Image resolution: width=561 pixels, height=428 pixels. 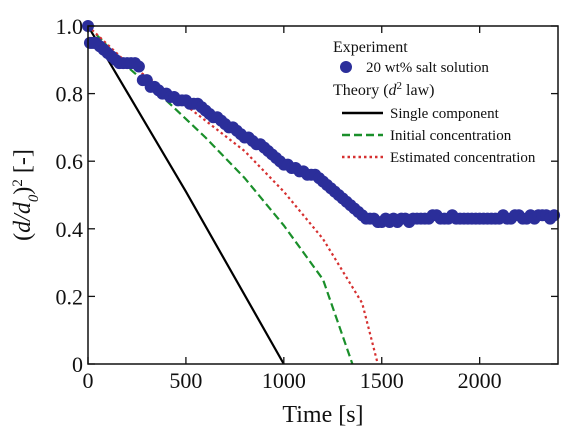 What do you see at coordinates (445, 114) in the screenshot?
I see `legend-label-single-component: Single component` at bounding box center [445, 114].